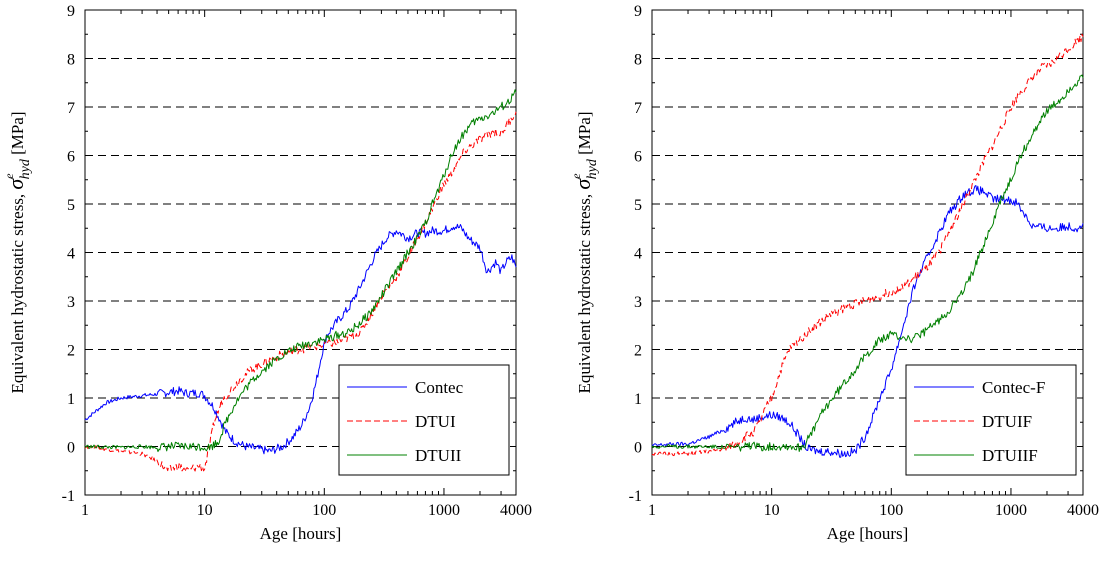 The image size is (1112, 567). Describe the element at coordinates (1007, 421) in the screenshot. I see `legend-label: DTUIF` at that location.